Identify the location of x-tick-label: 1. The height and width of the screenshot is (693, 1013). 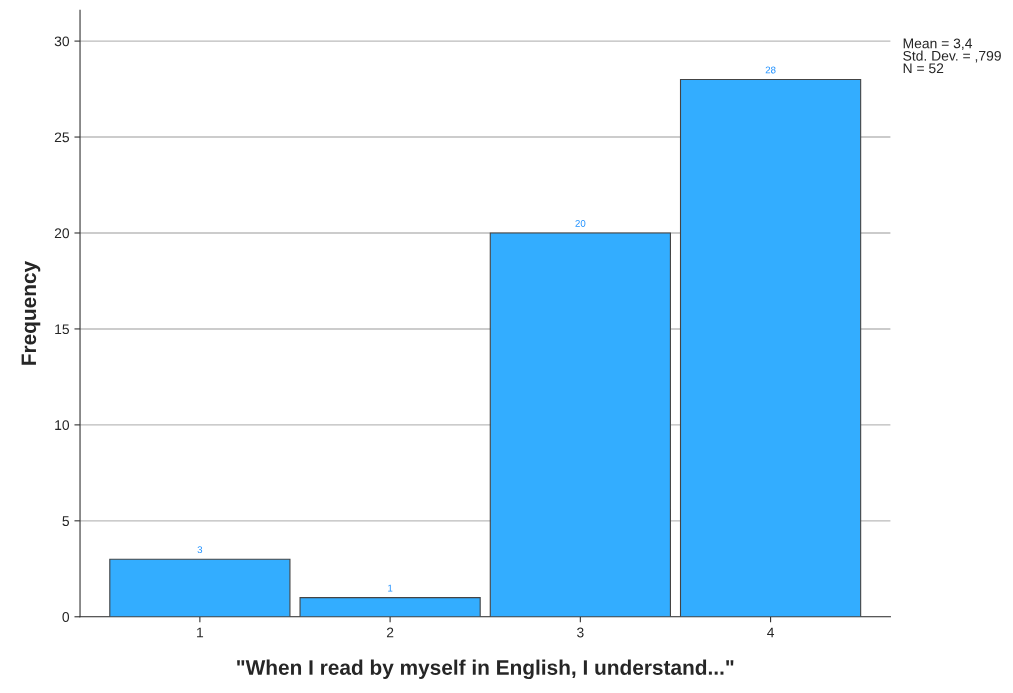
(200, 632).